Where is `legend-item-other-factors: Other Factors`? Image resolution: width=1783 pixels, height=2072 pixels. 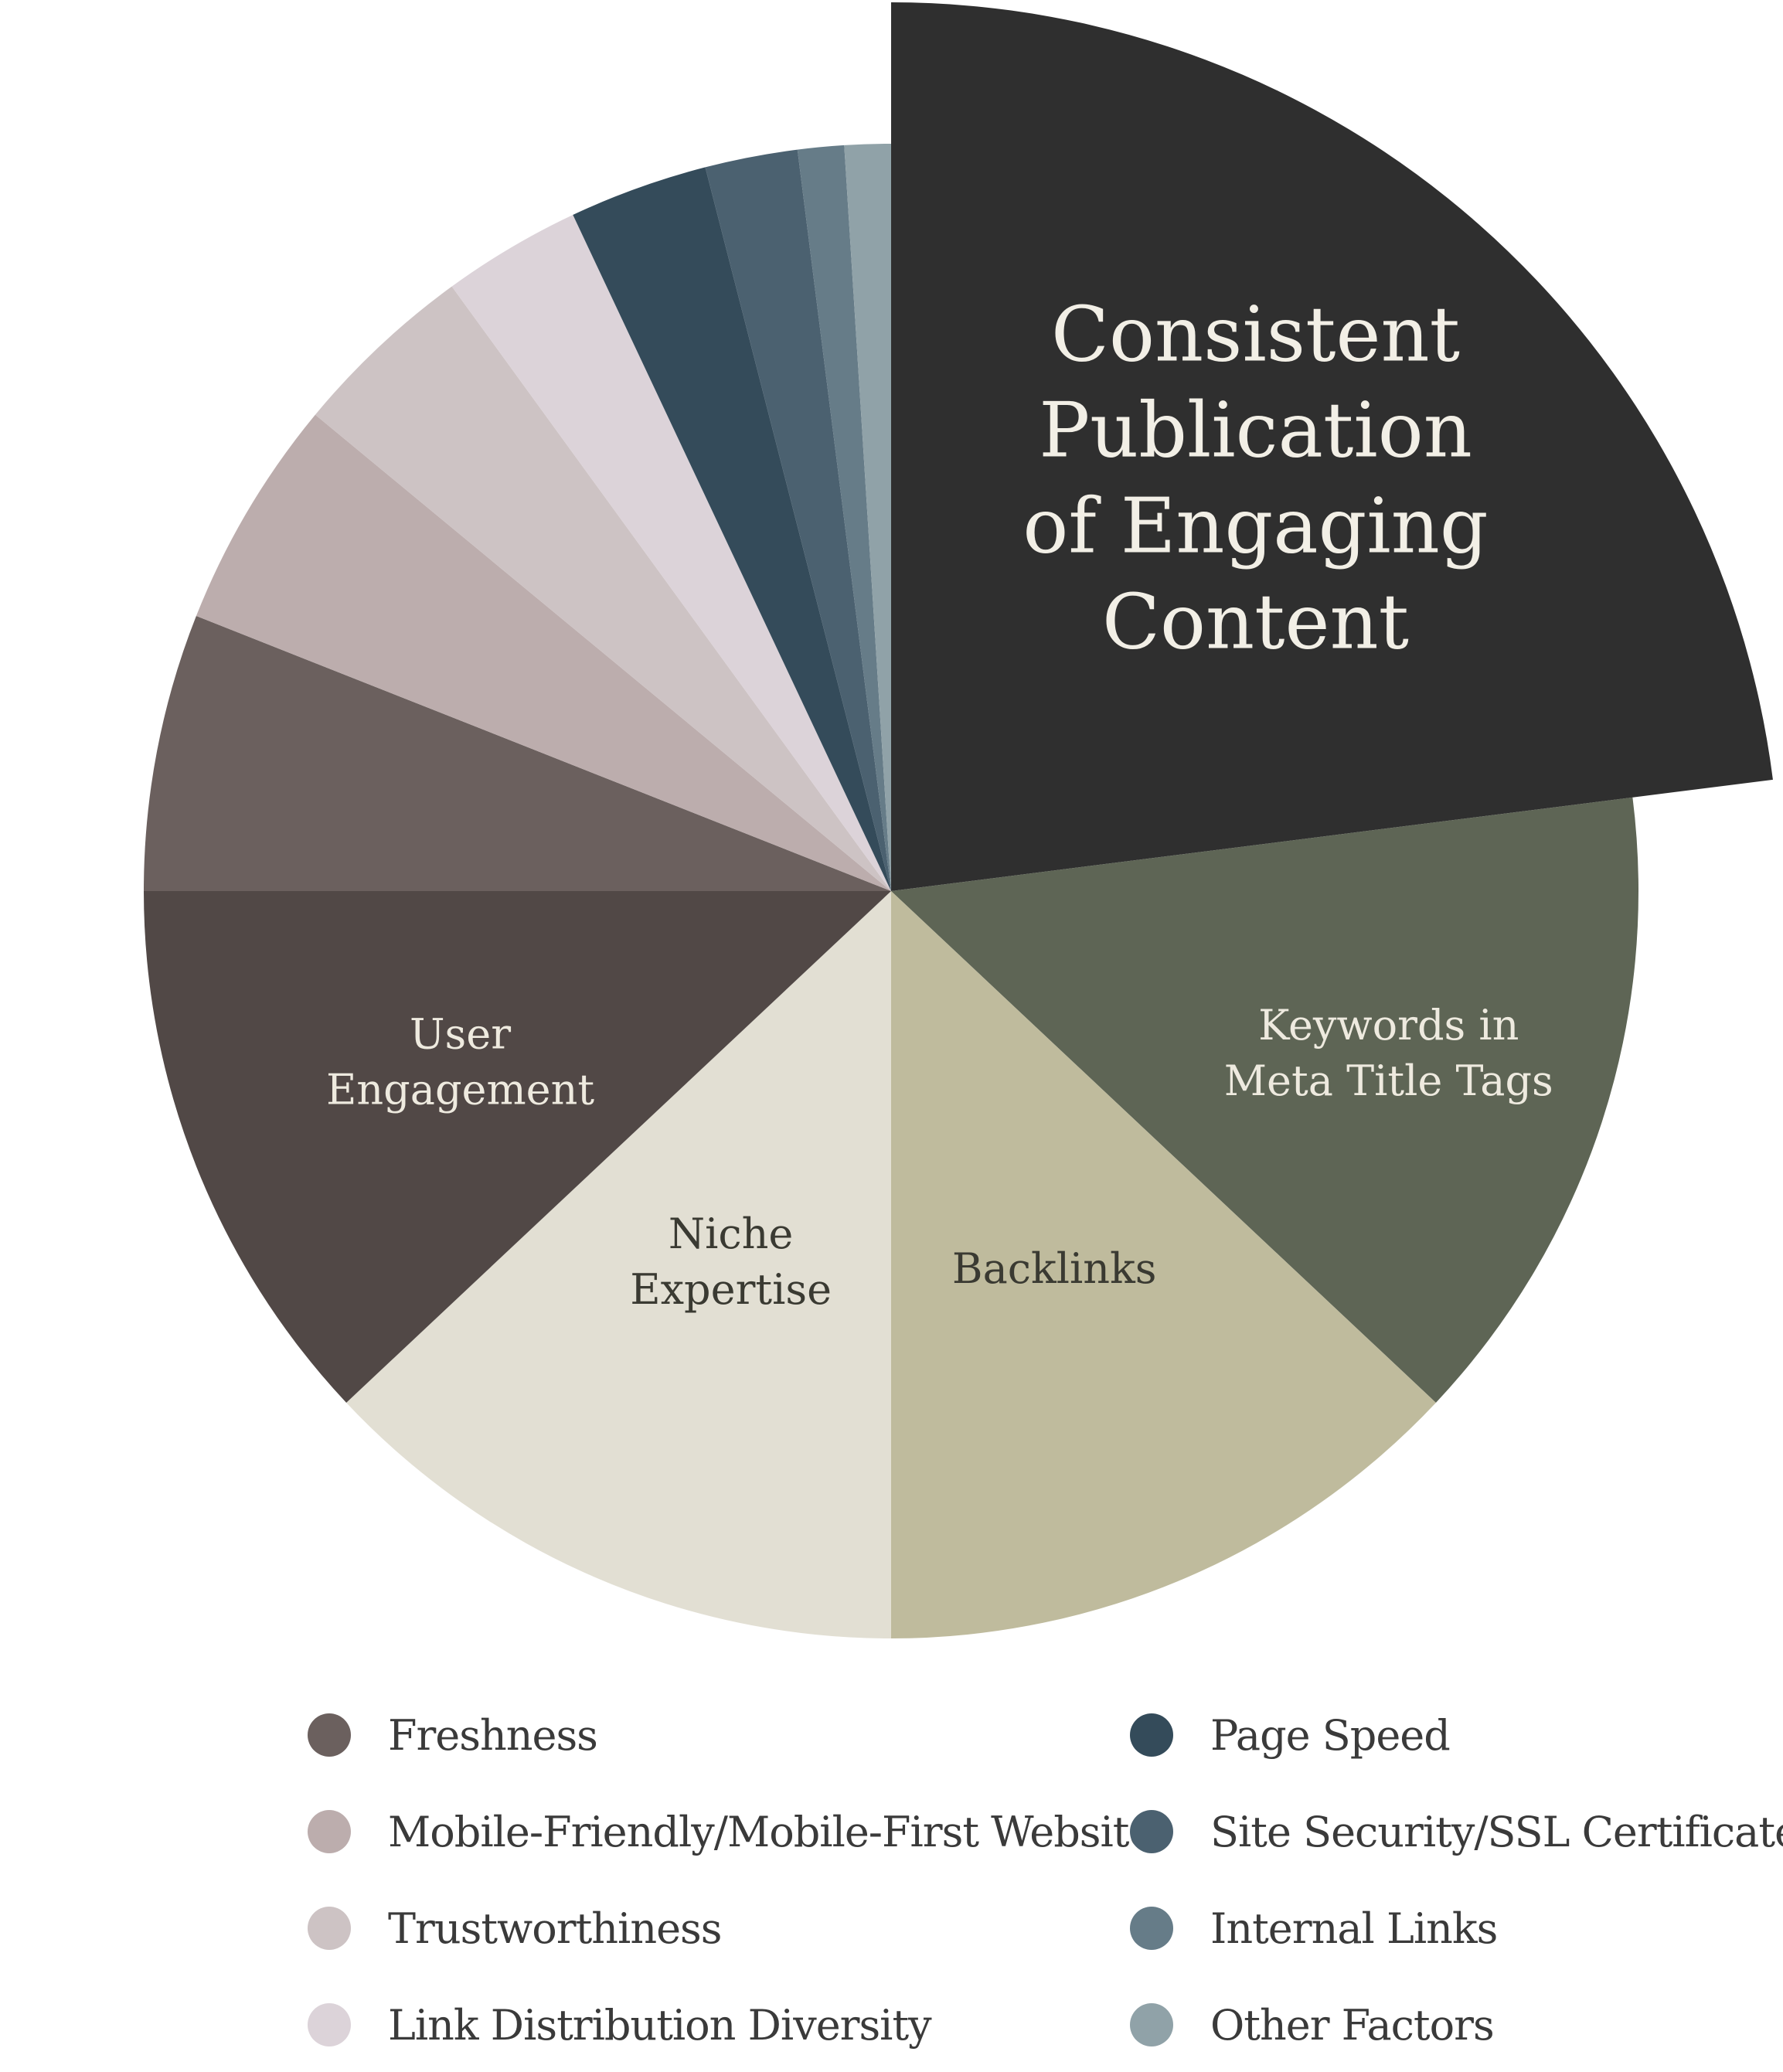
legend-item-other-factors: Other Factors is located at coordinates (1313, 2025).